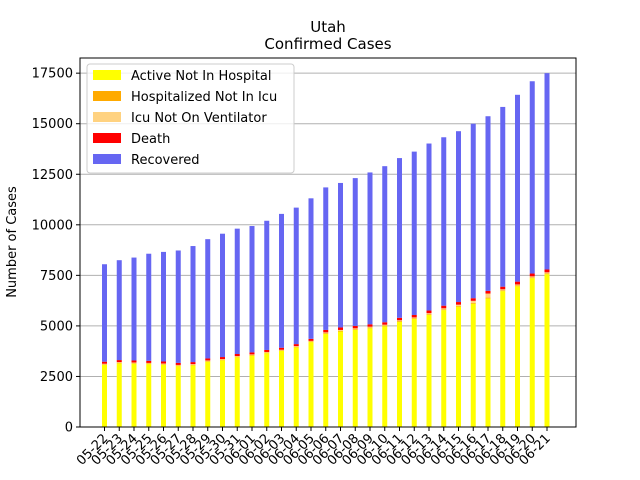  What do you see at coordinates (150, 139) in the screenshot?
I see `legend-label: Death` at bounding box center [150, 139].